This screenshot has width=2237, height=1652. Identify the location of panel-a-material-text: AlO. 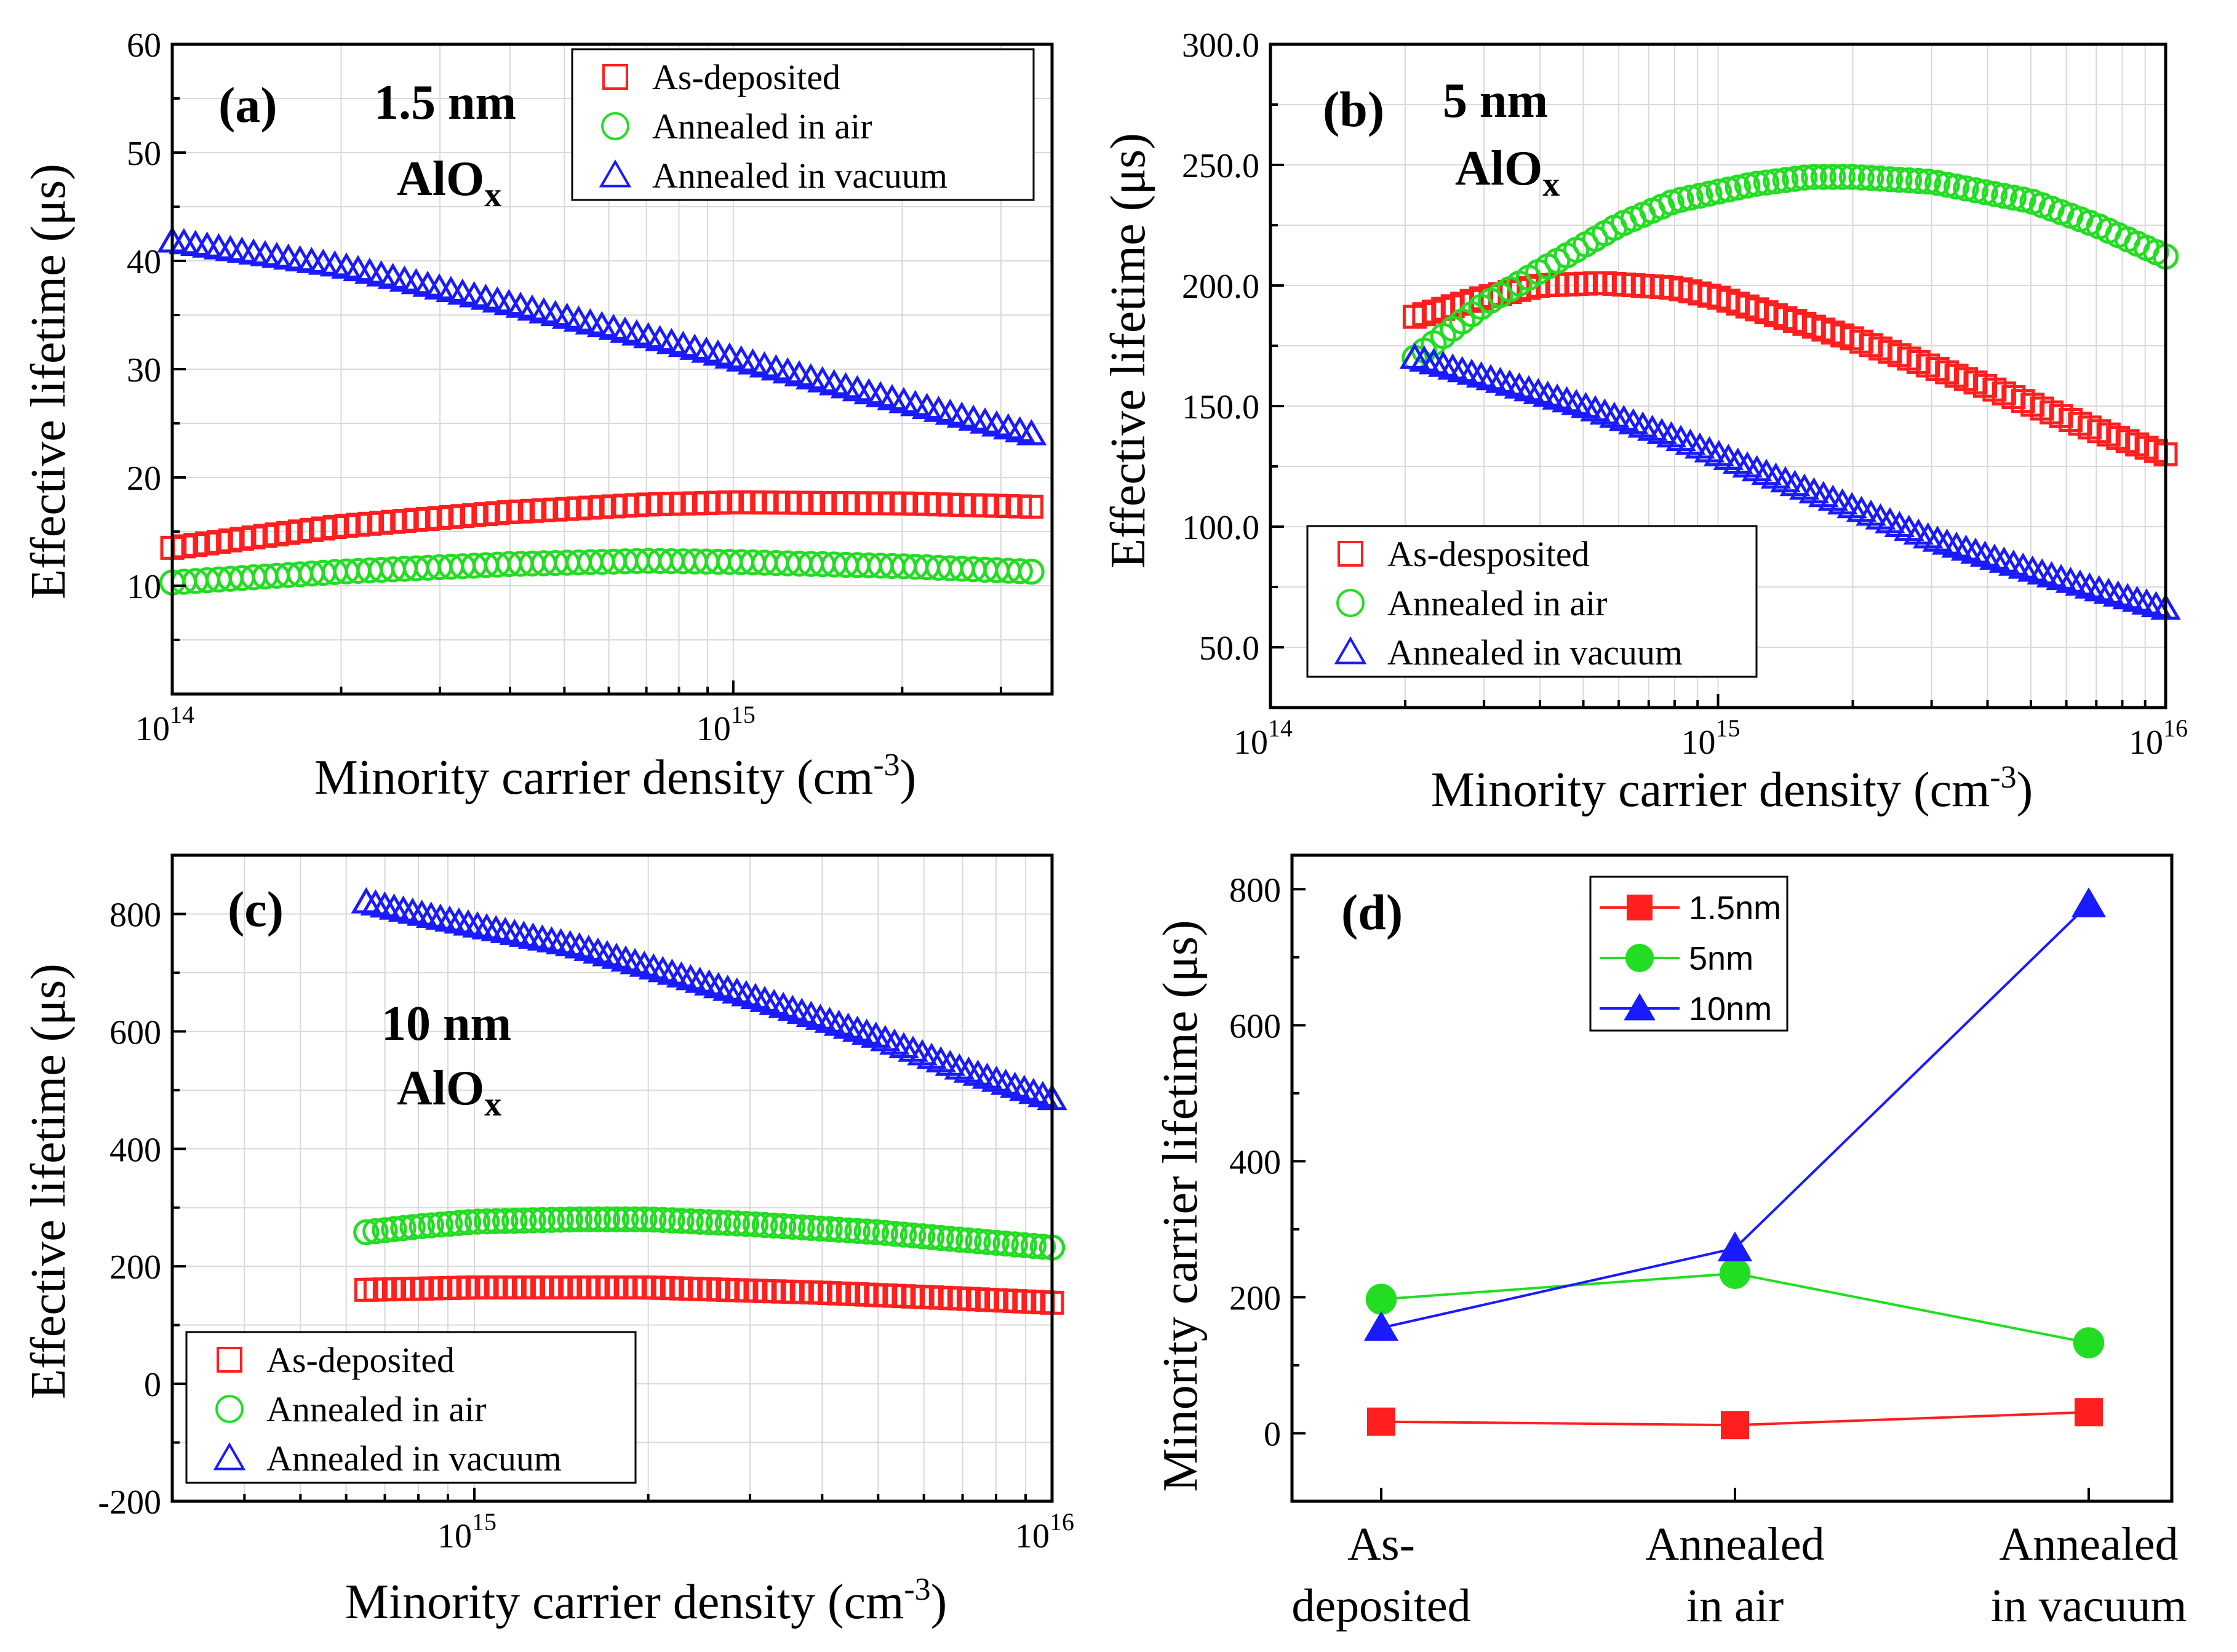
(441, 179).